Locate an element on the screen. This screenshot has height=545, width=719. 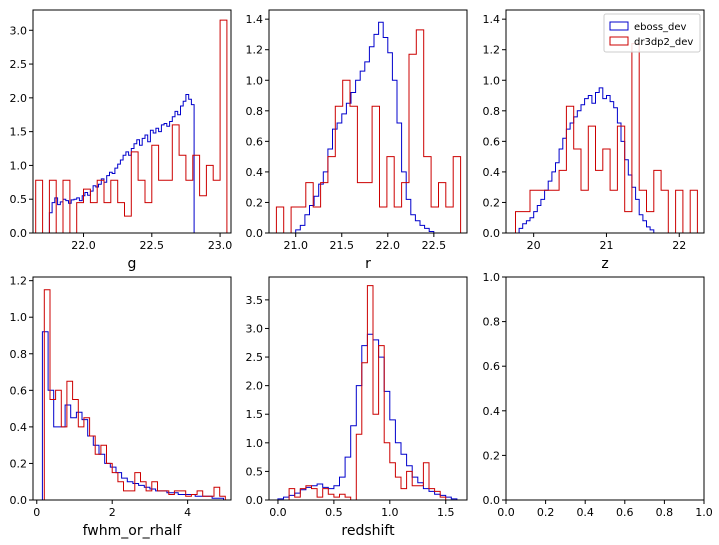
x-tick-label: 21.0 is located at coordinates (295, 245).